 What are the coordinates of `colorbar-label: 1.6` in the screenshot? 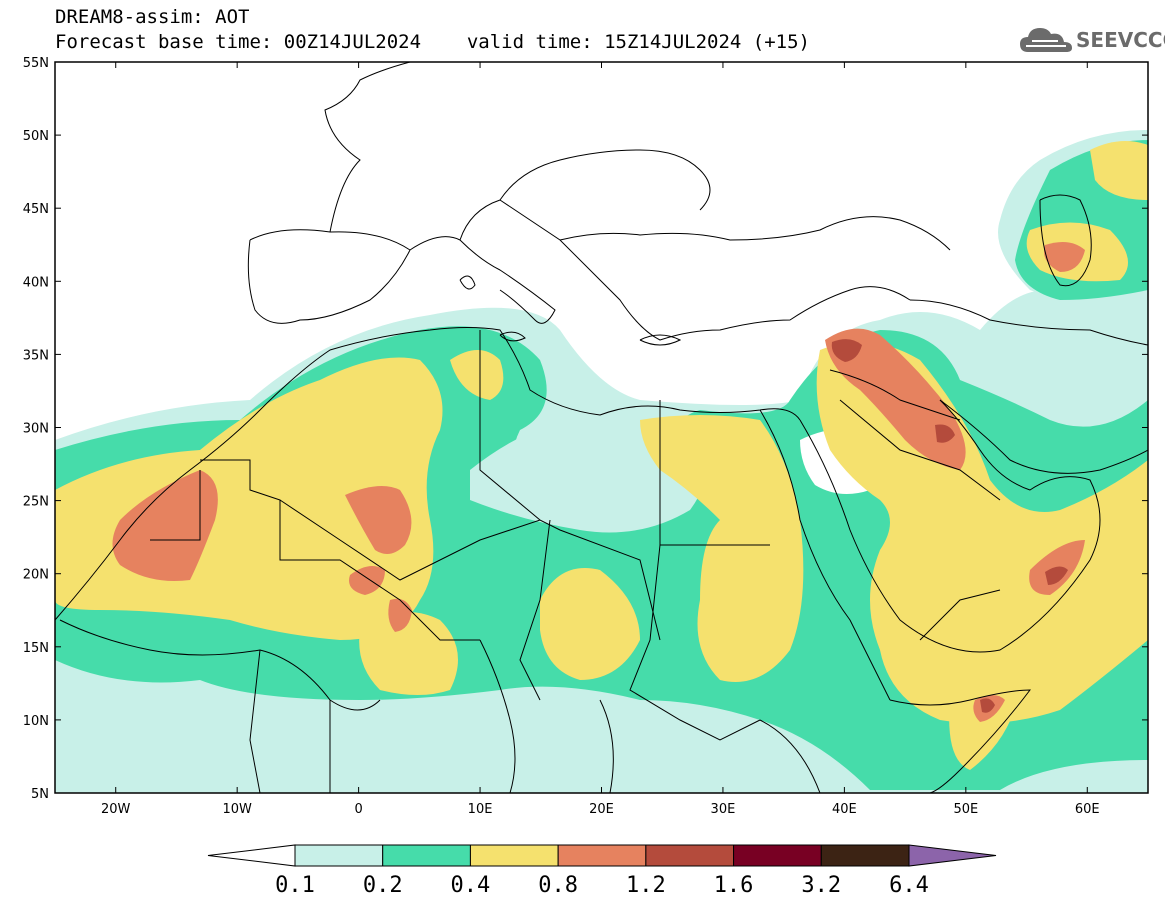 It's located at (734, 885).